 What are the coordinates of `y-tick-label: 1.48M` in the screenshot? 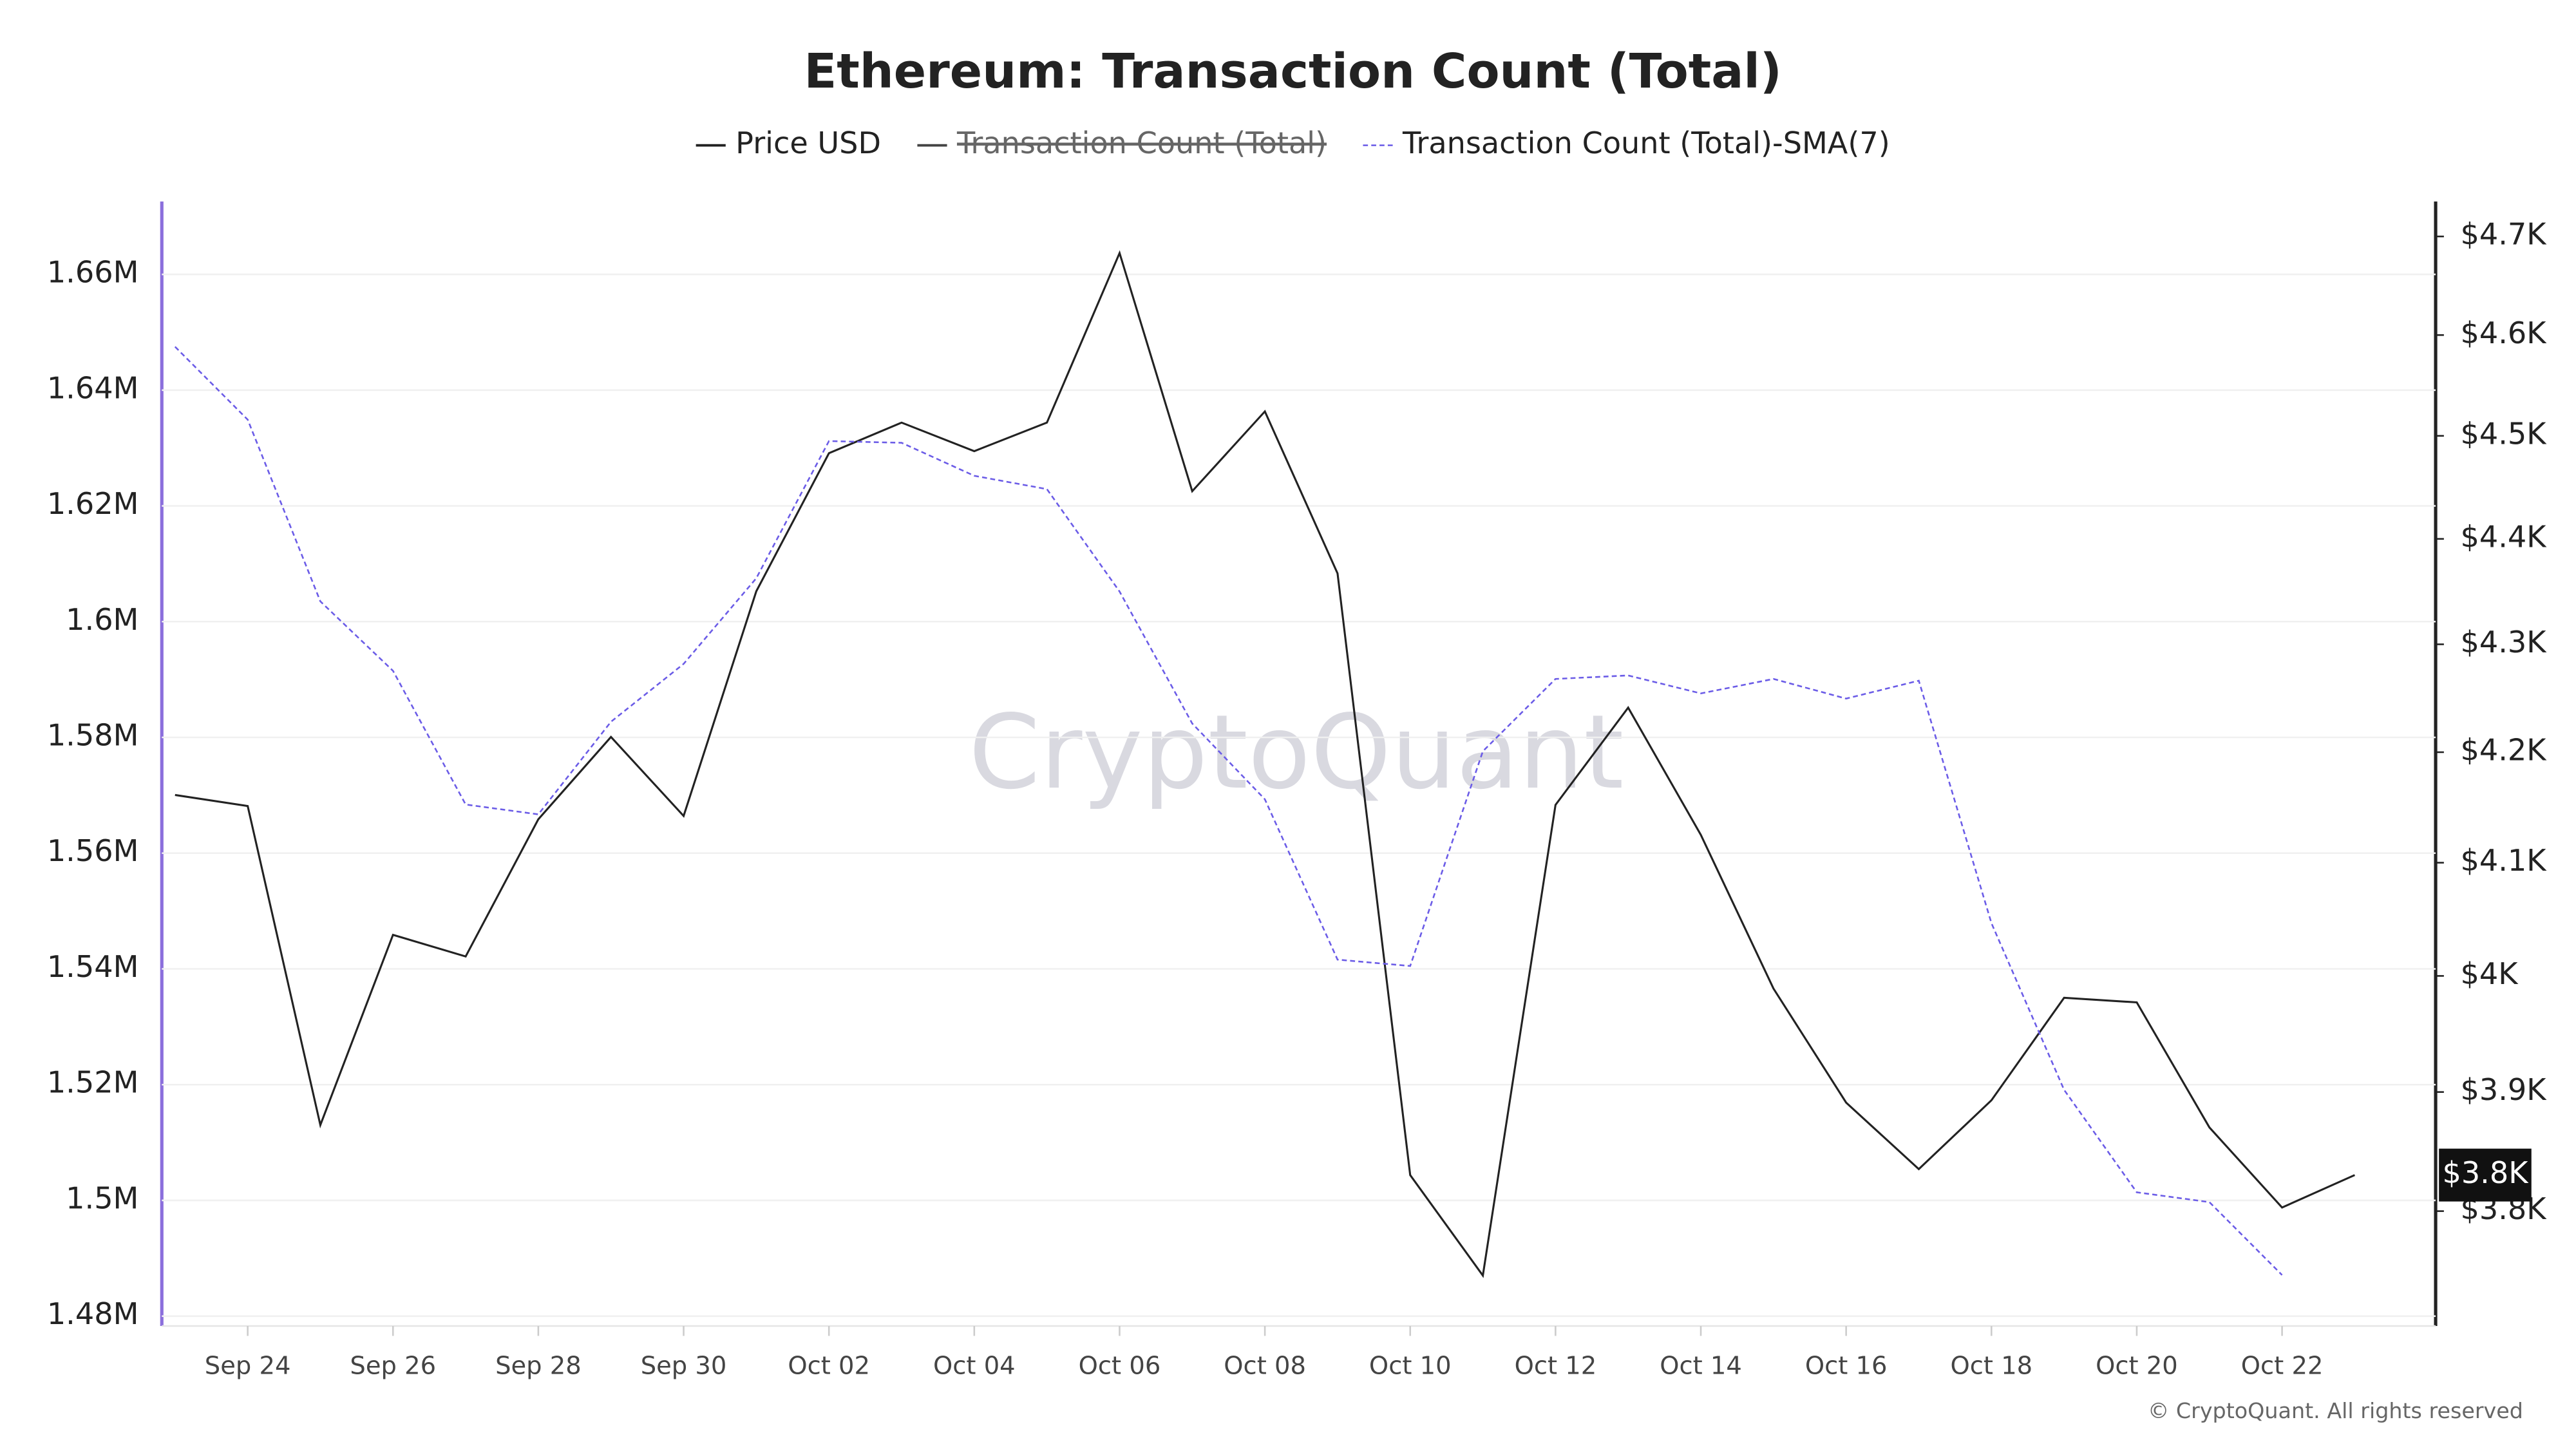 It's located at (93, 1314).